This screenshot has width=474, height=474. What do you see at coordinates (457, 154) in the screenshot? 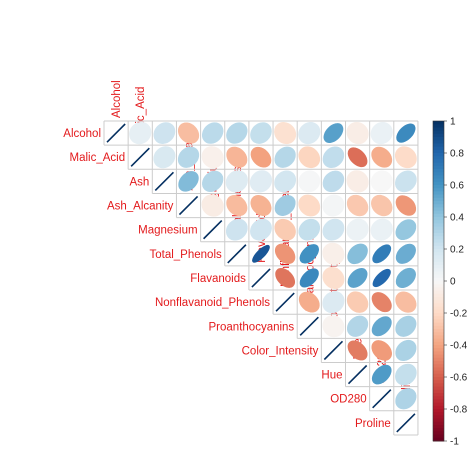
I see `colorbar-tick-label: 0.8` at bounding box center [457, 154].